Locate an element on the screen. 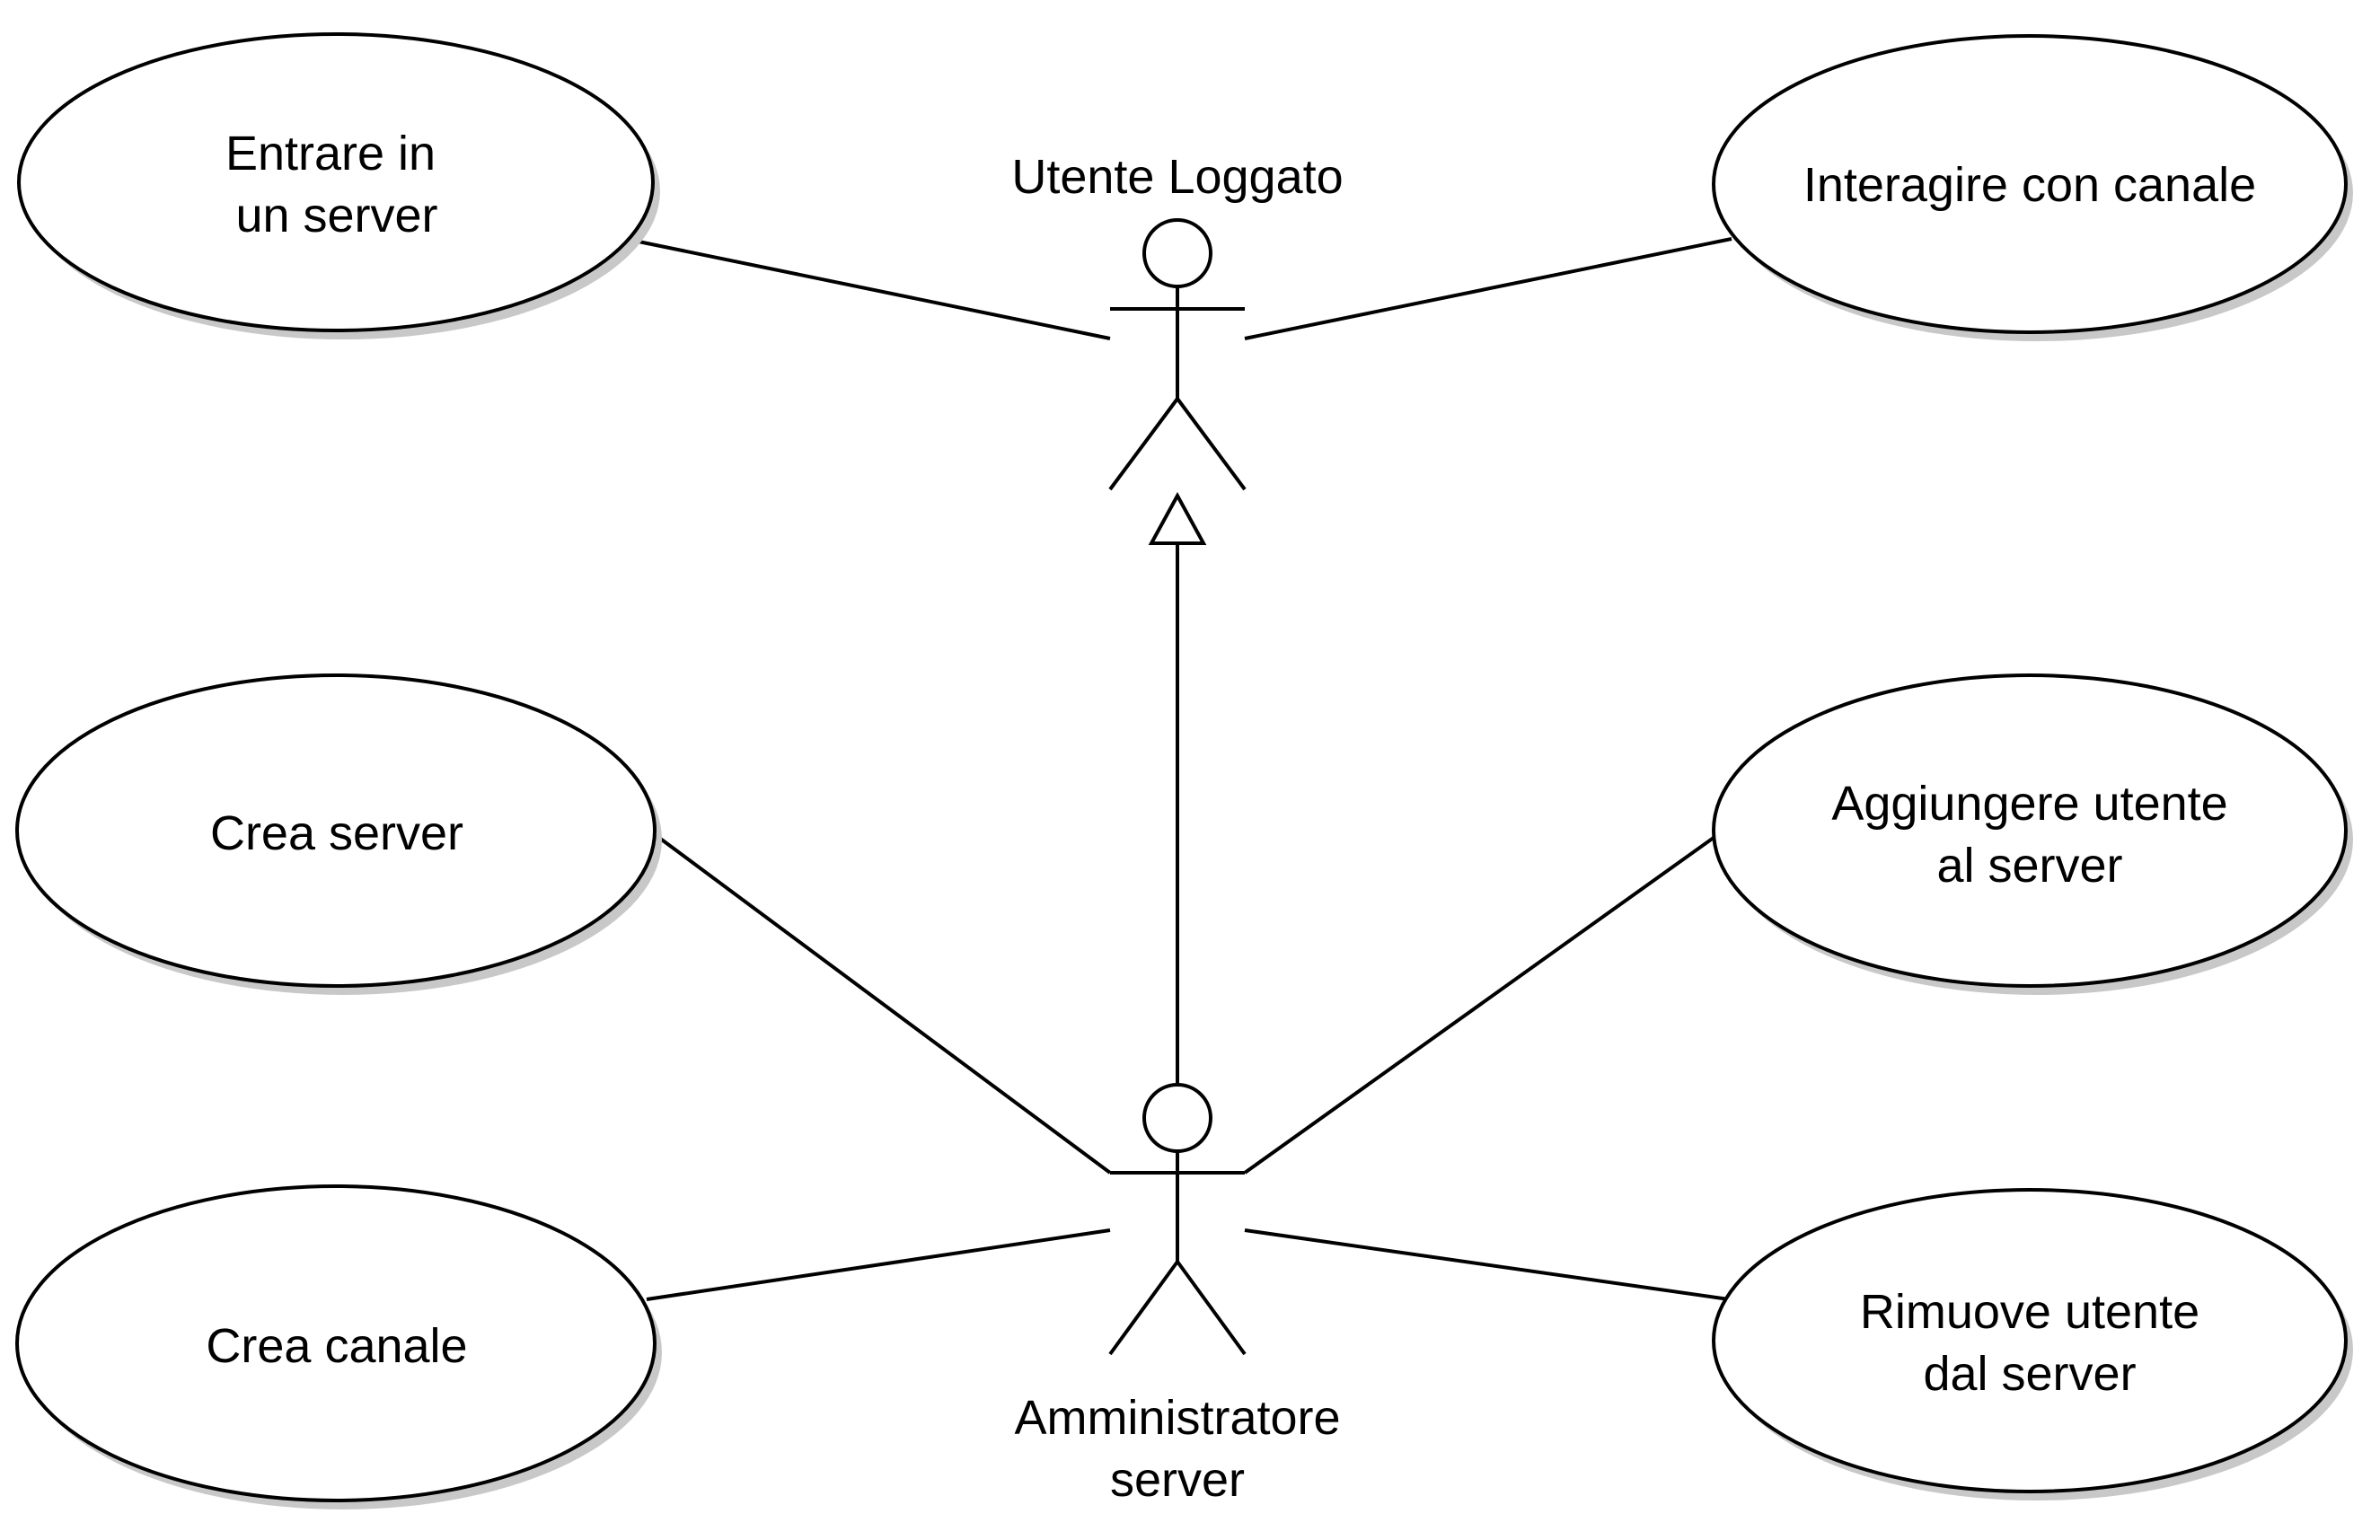  use-case-crea-server: Crea server is located at coordinates (338, 834).